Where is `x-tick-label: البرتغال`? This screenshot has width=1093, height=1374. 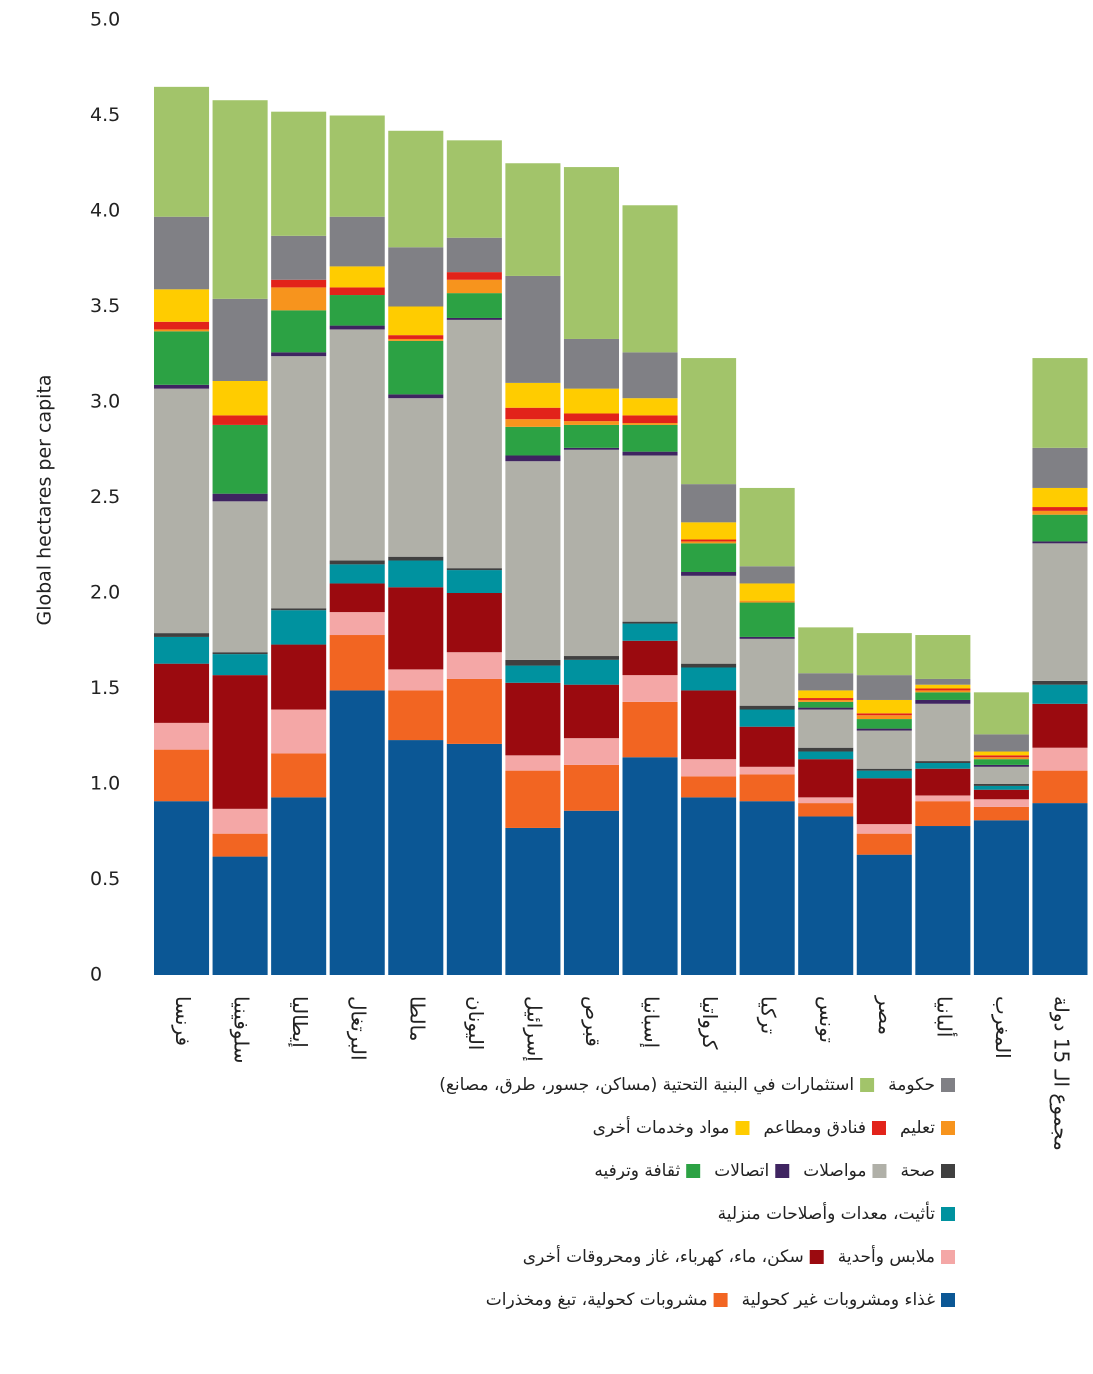 x-tick-label: البرتغال is located at coordinates (359, 1028).